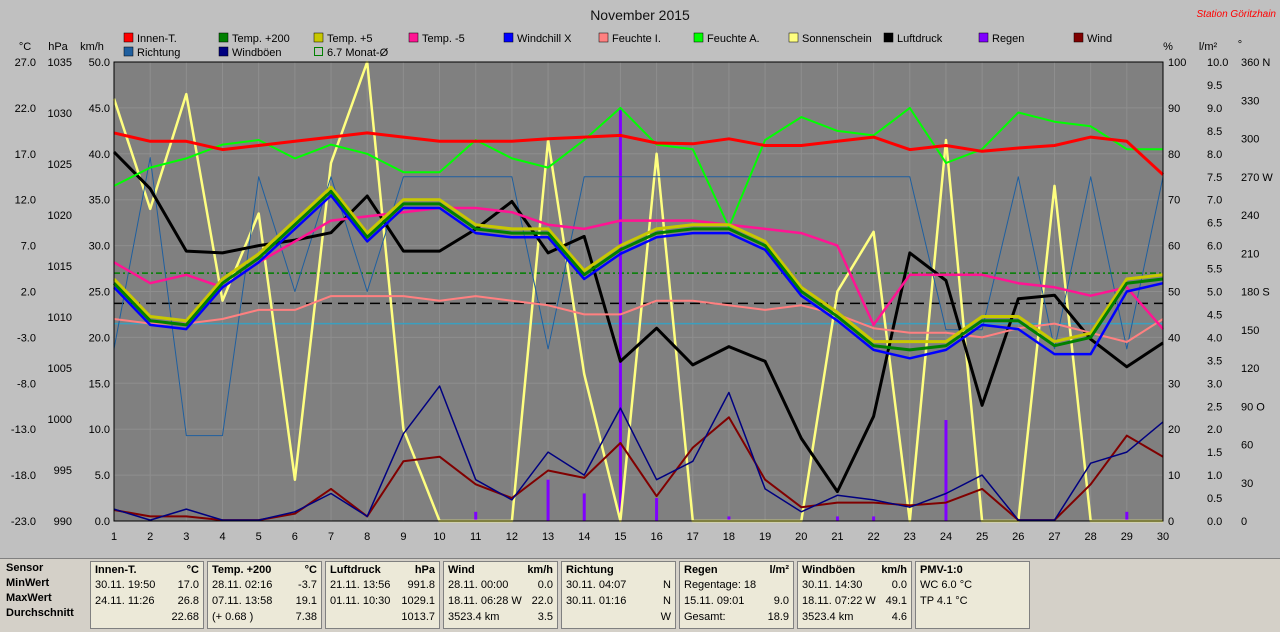 The width and height of the screenshot is (1280, 632). What do you see at coordinates (910, 537) in the screenshot?
I see `tick-x: 23` at bounding box center [910, 537].